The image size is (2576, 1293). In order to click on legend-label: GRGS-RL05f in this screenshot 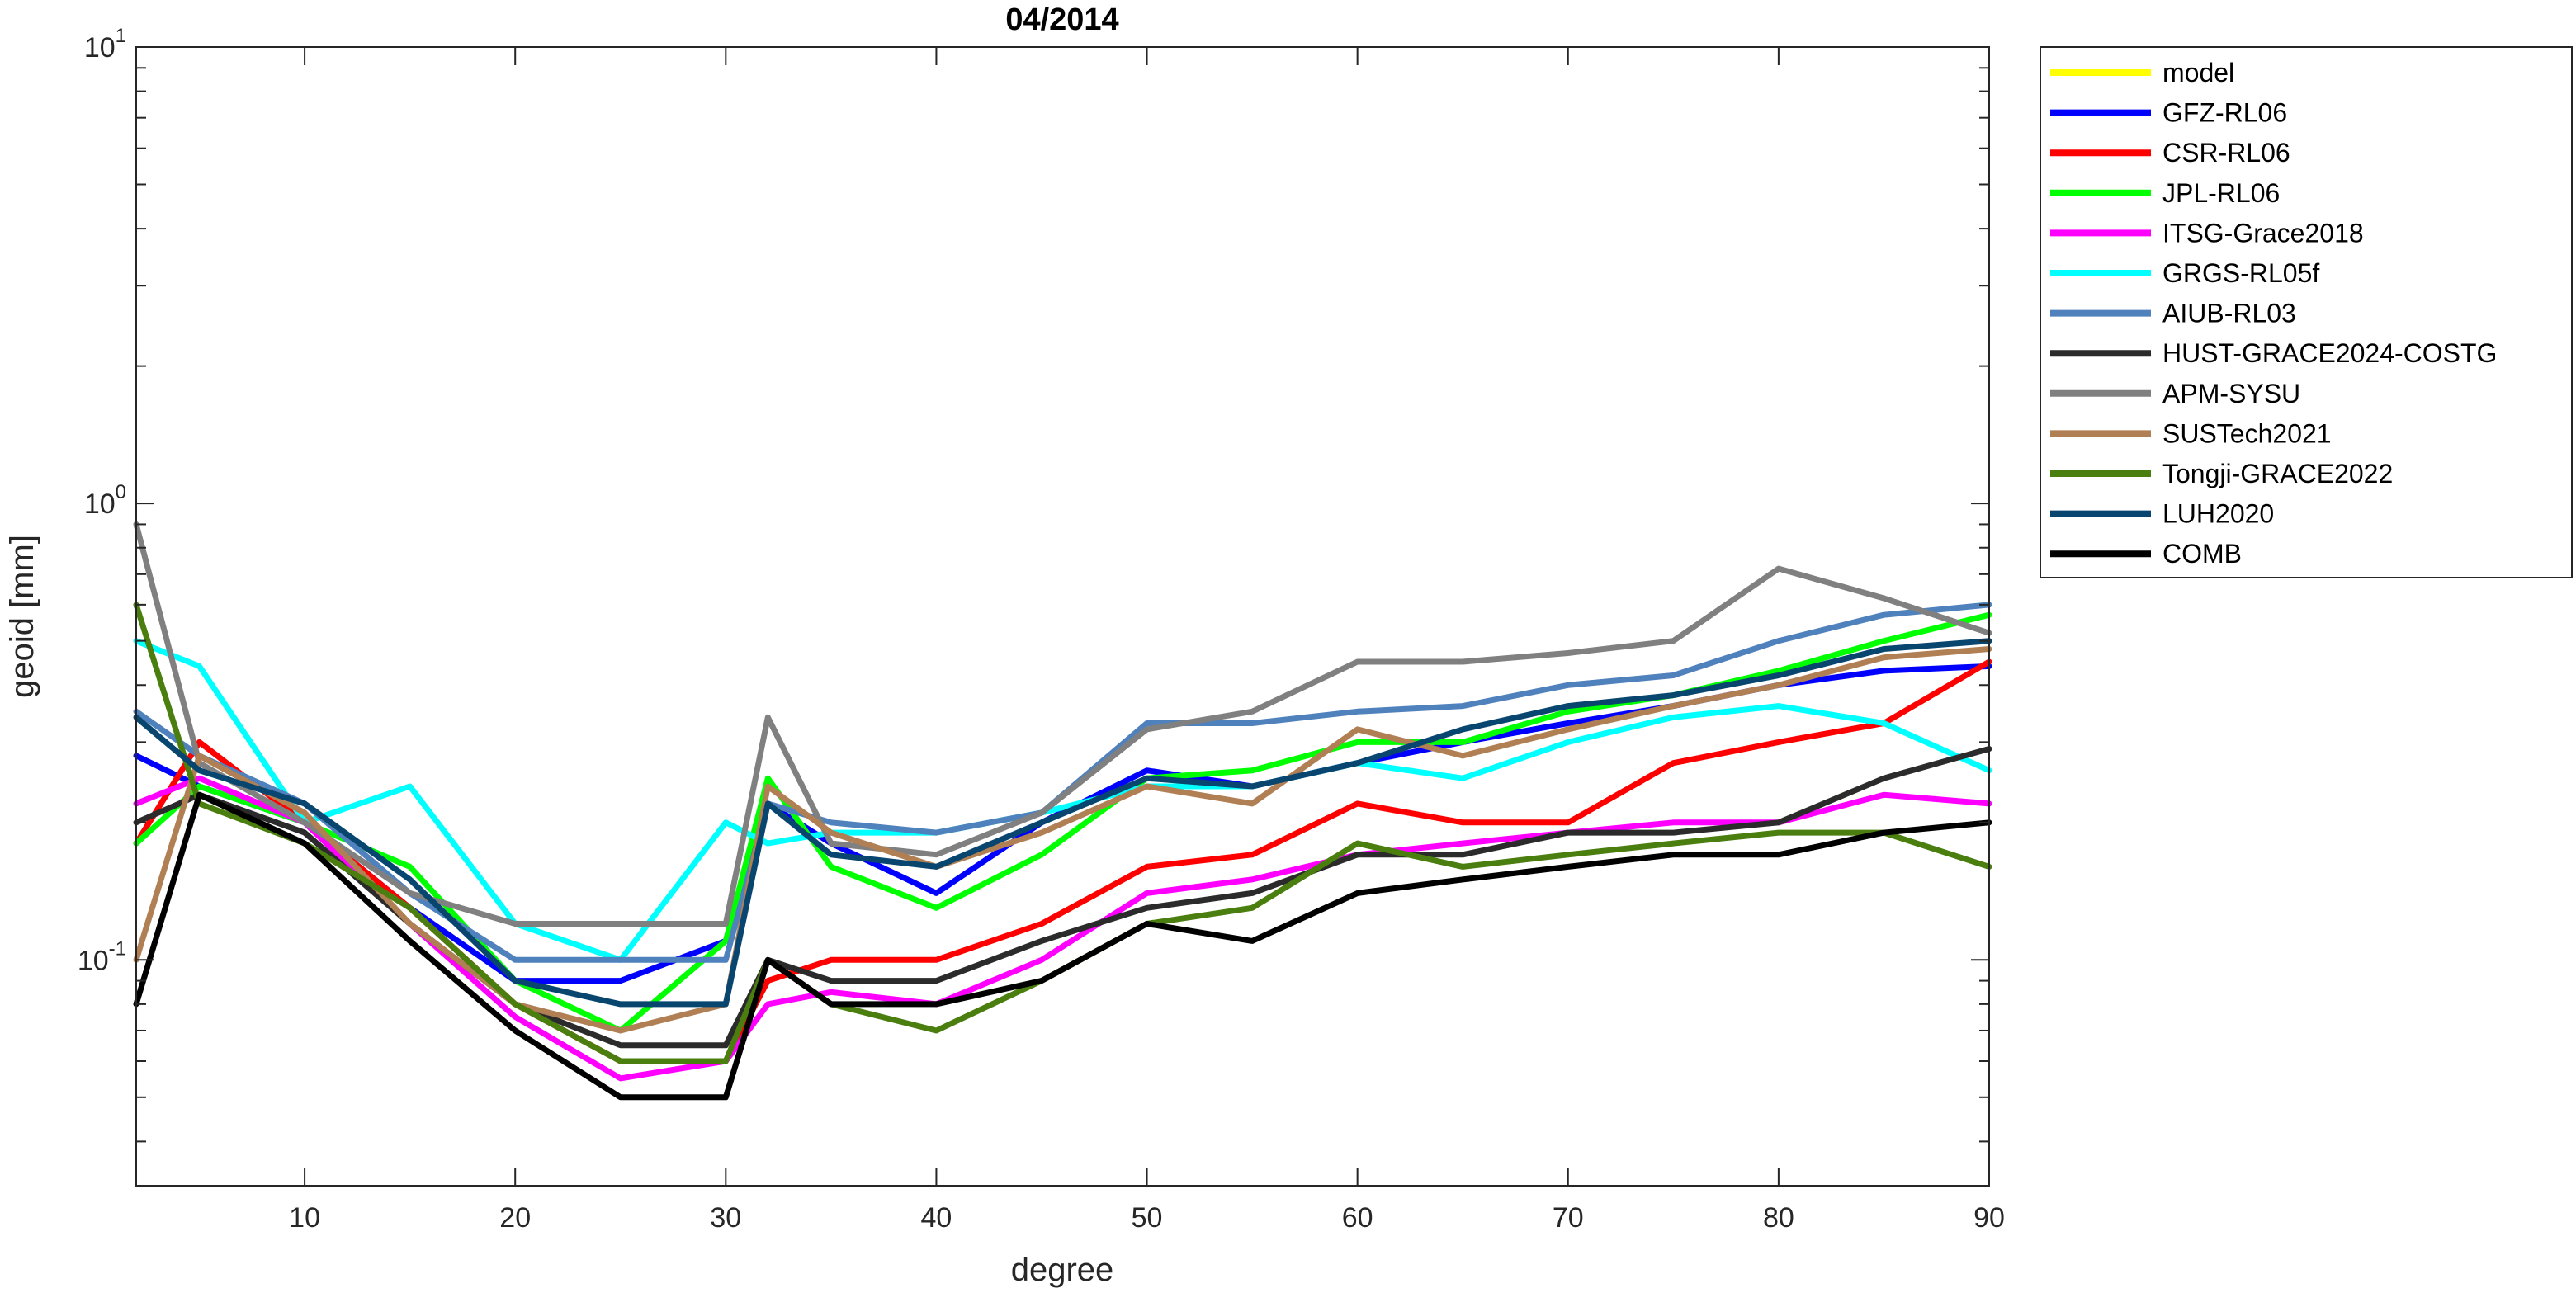, I will do `click(2240, 273)`.